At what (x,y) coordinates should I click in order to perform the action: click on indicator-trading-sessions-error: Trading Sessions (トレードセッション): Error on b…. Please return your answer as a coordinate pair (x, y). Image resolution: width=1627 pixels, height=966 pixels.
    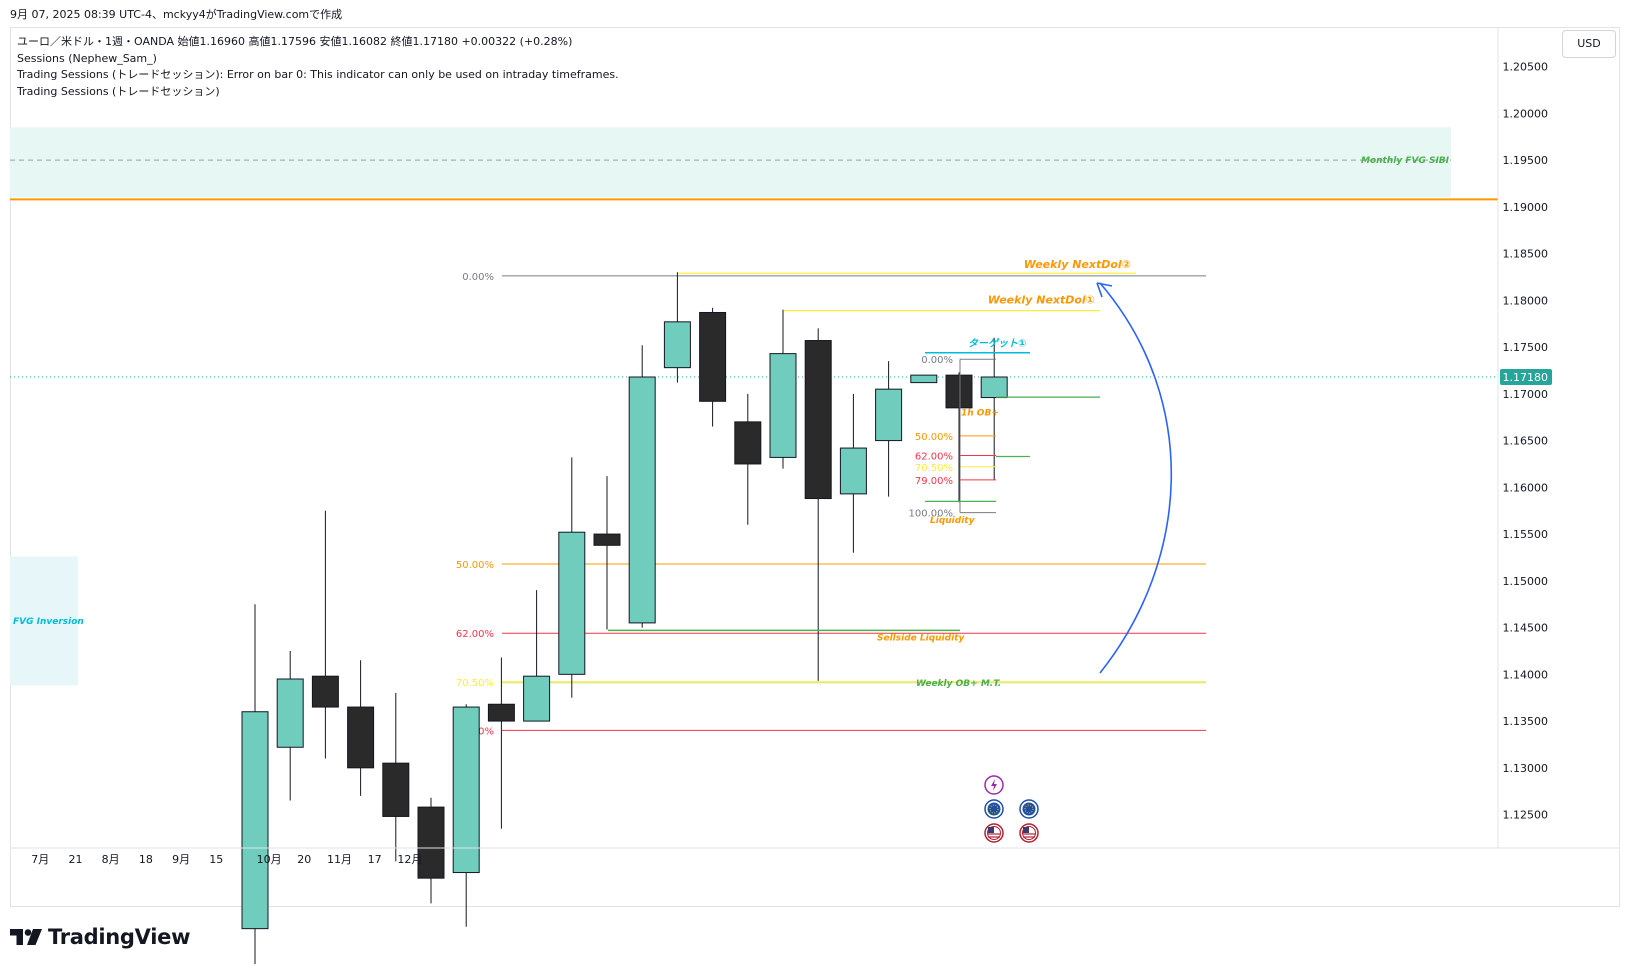
    Looking at the image, I should click on (318, 74).